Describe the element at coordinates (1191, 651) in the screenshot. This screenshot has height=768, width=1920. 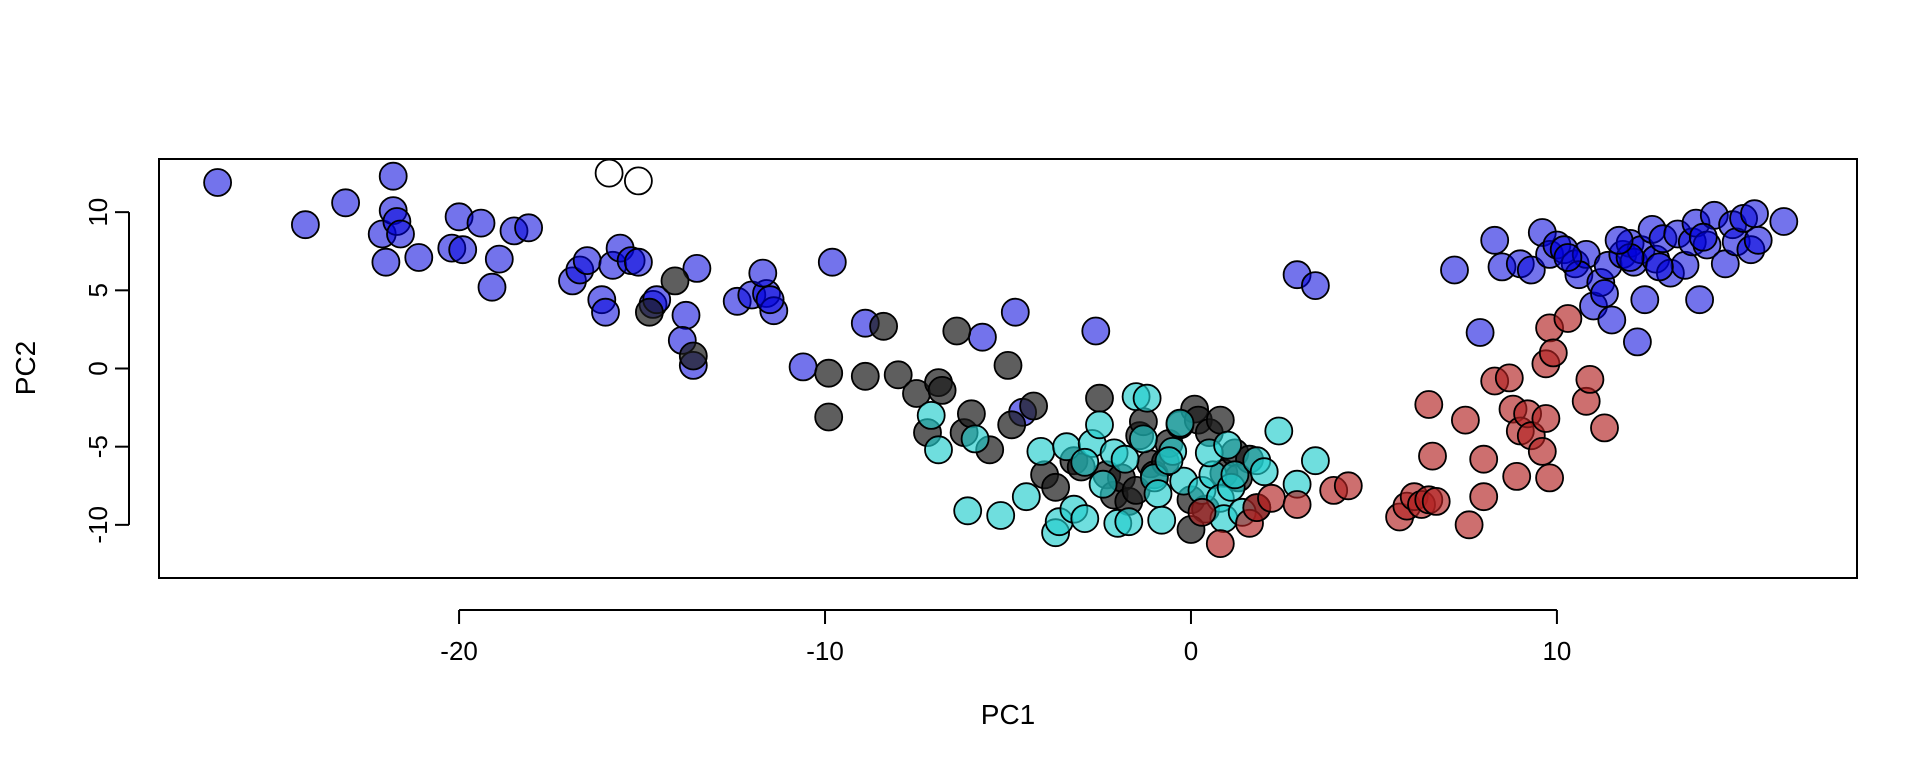
I see `x-tick-label: 0` at that location.